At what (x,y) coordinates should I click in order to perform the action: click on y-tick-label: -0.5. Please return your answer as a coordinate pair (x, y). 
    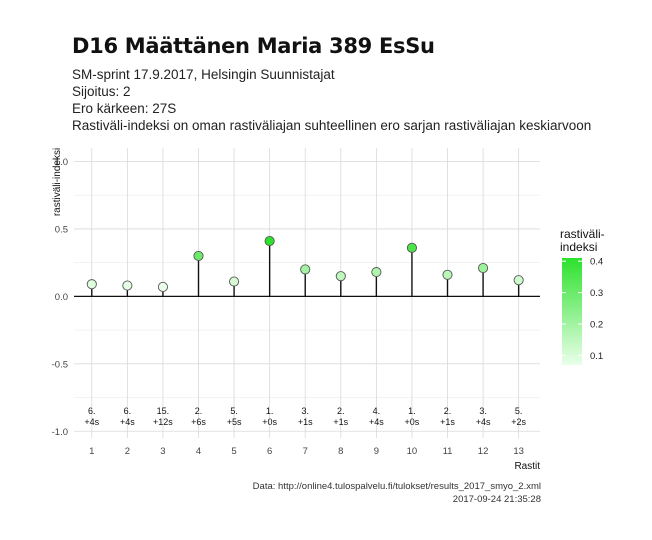
    Looking at the image, I should click on (60, 364).